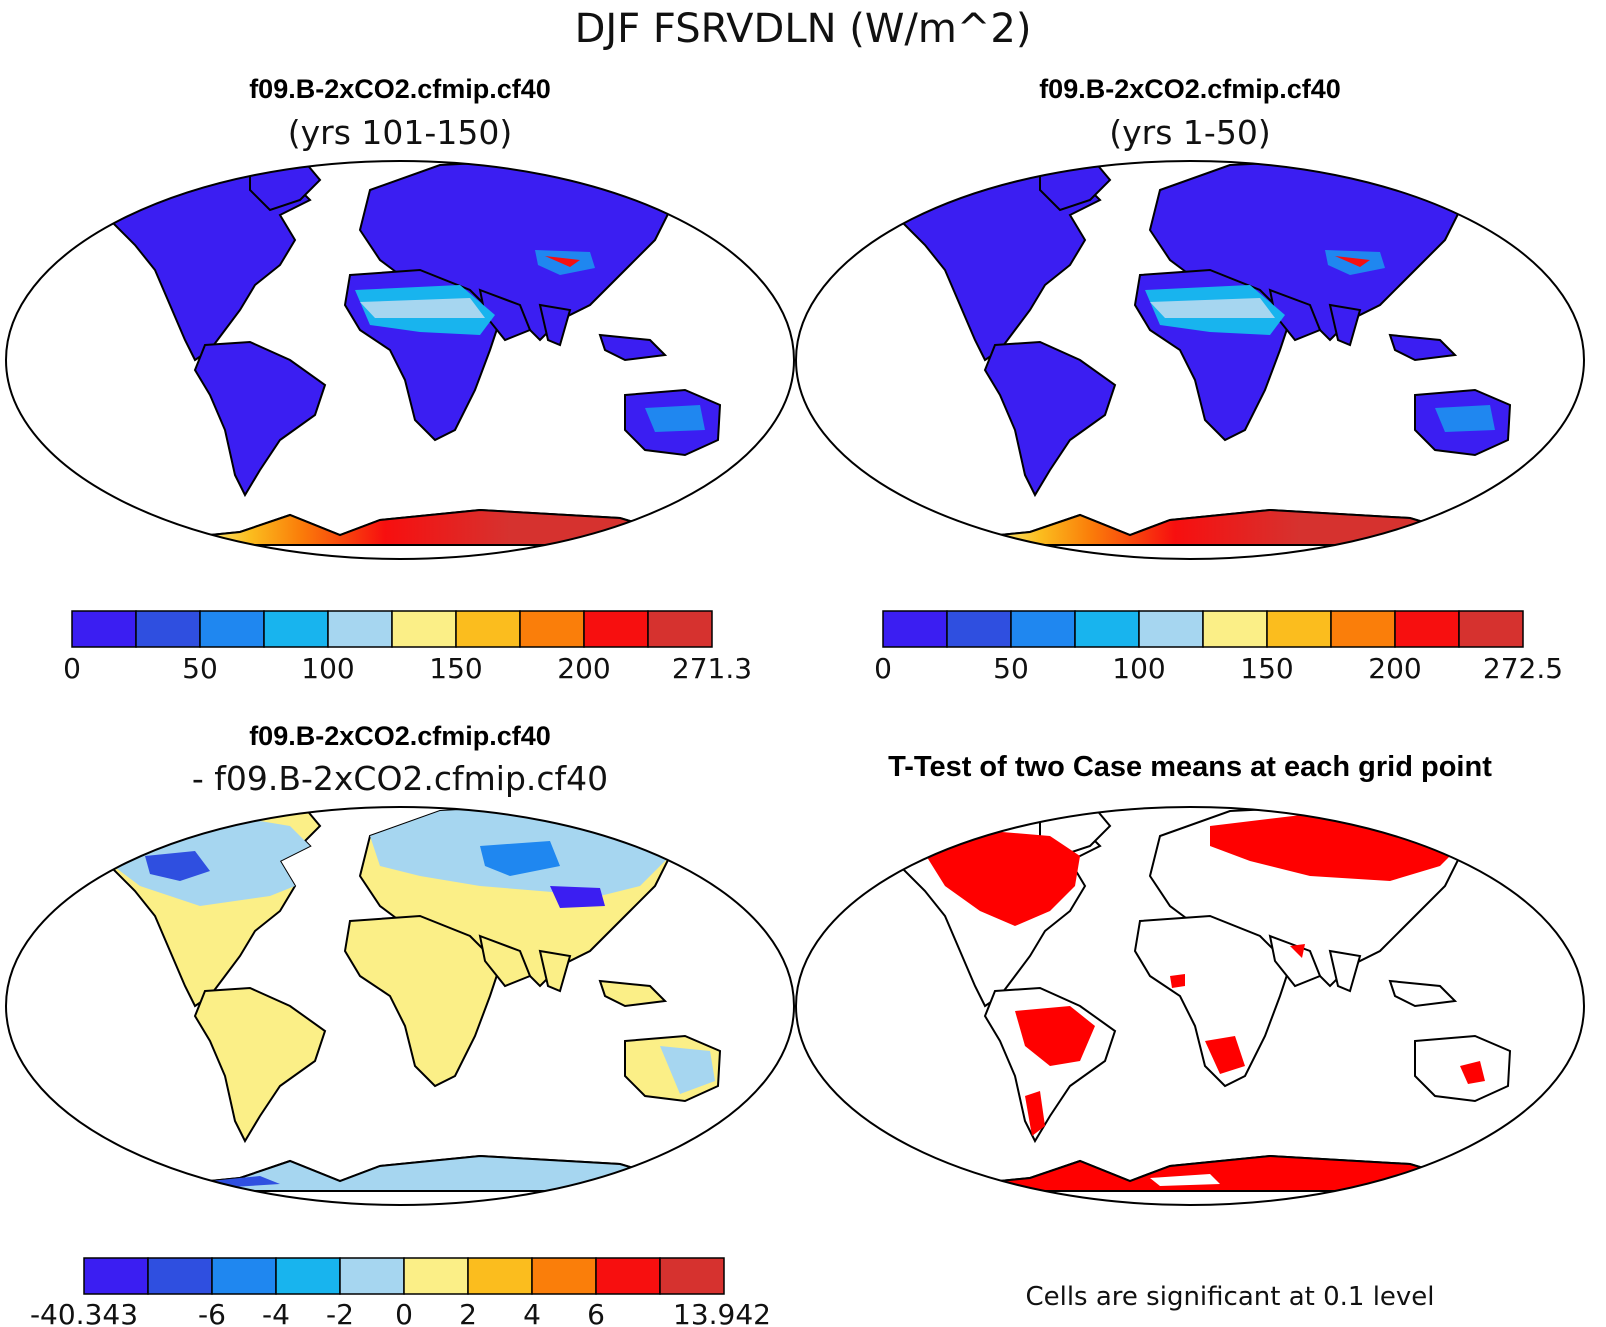 The image size is (1606, 1327). Describe the element at coordinates (327, 668) in the screenshot. I see `colorbar-case1-label: 100` at that location.